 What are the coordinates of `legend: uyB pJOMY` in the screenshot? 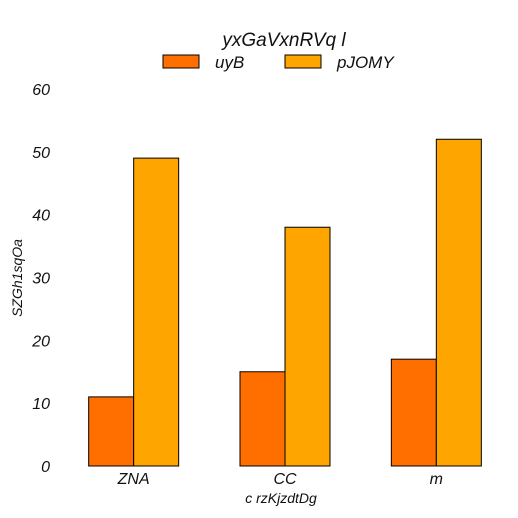 It's located at (278, 62).